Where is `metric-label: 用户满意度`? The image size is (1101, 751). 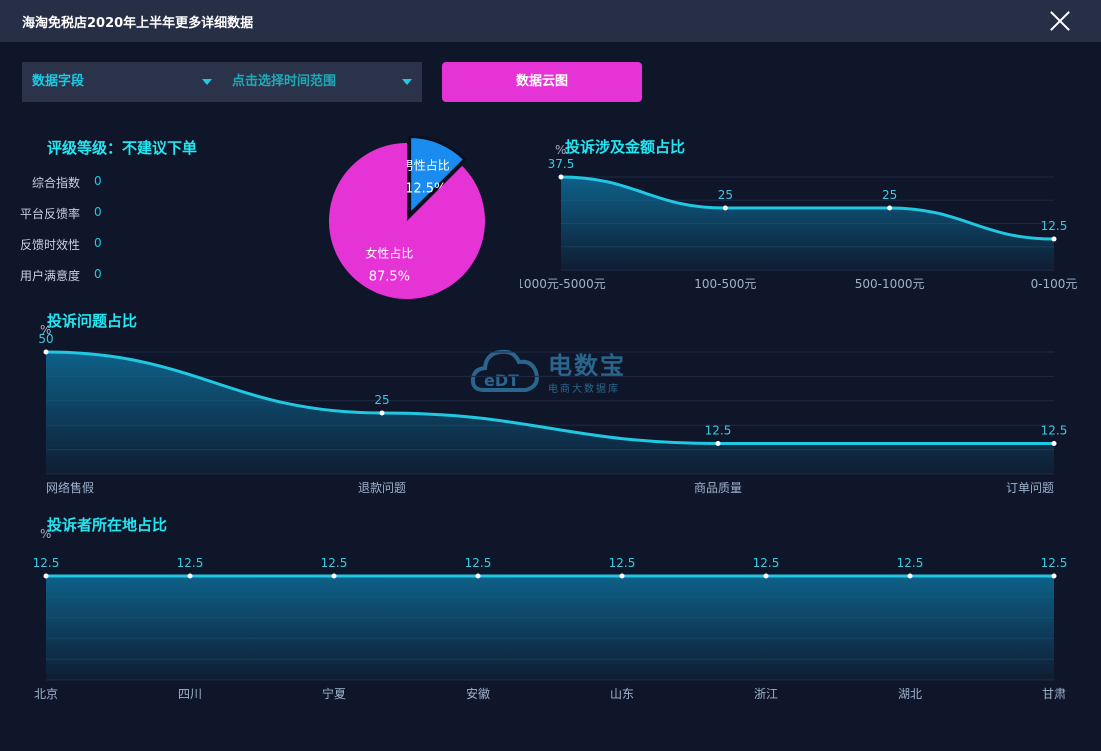
metric-label: 用户满意度 is located at coordinates (49, 276).